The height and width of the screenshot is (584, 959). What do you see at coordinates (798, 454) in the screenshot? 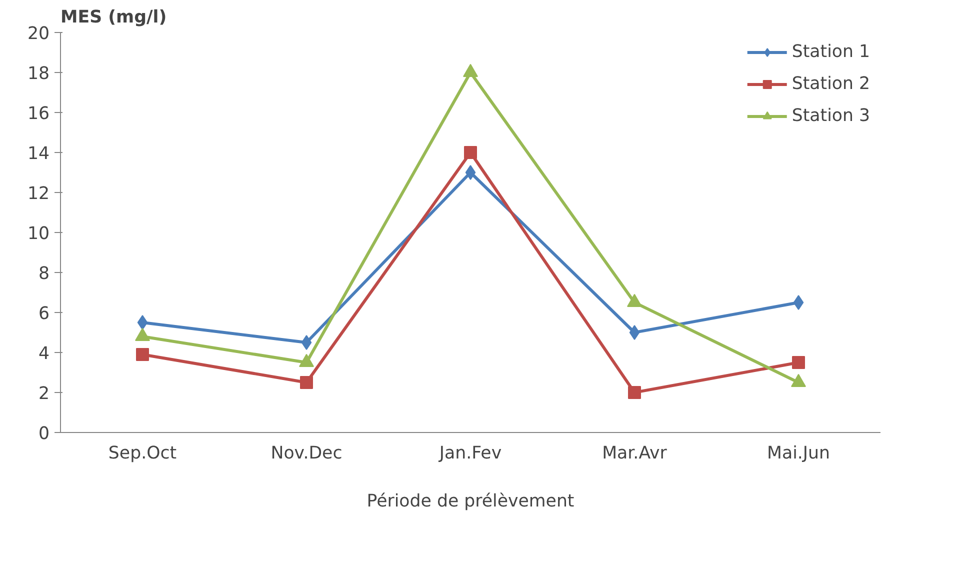
I see `x-tick-label: Mai.Jun` at bounding box center [798, 454].